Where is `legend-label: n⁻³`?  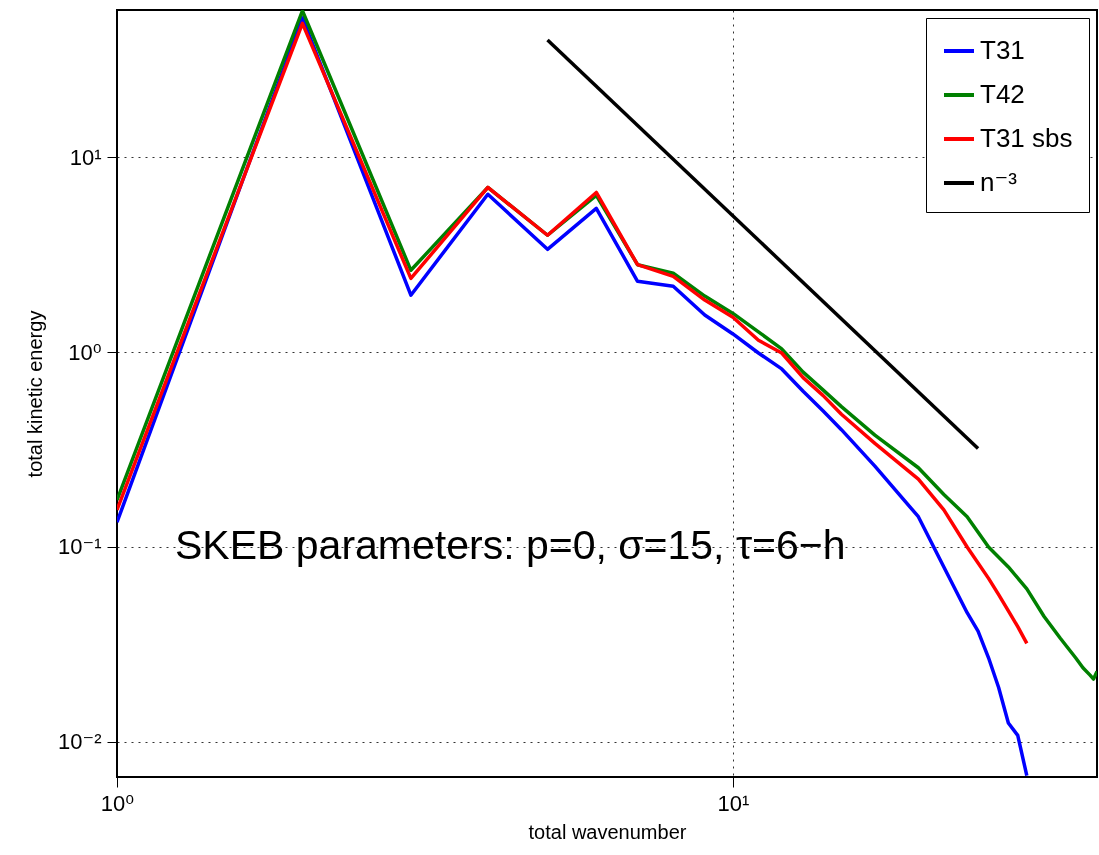
legend-label: n⁻³ is located at coordinates (999, 182).